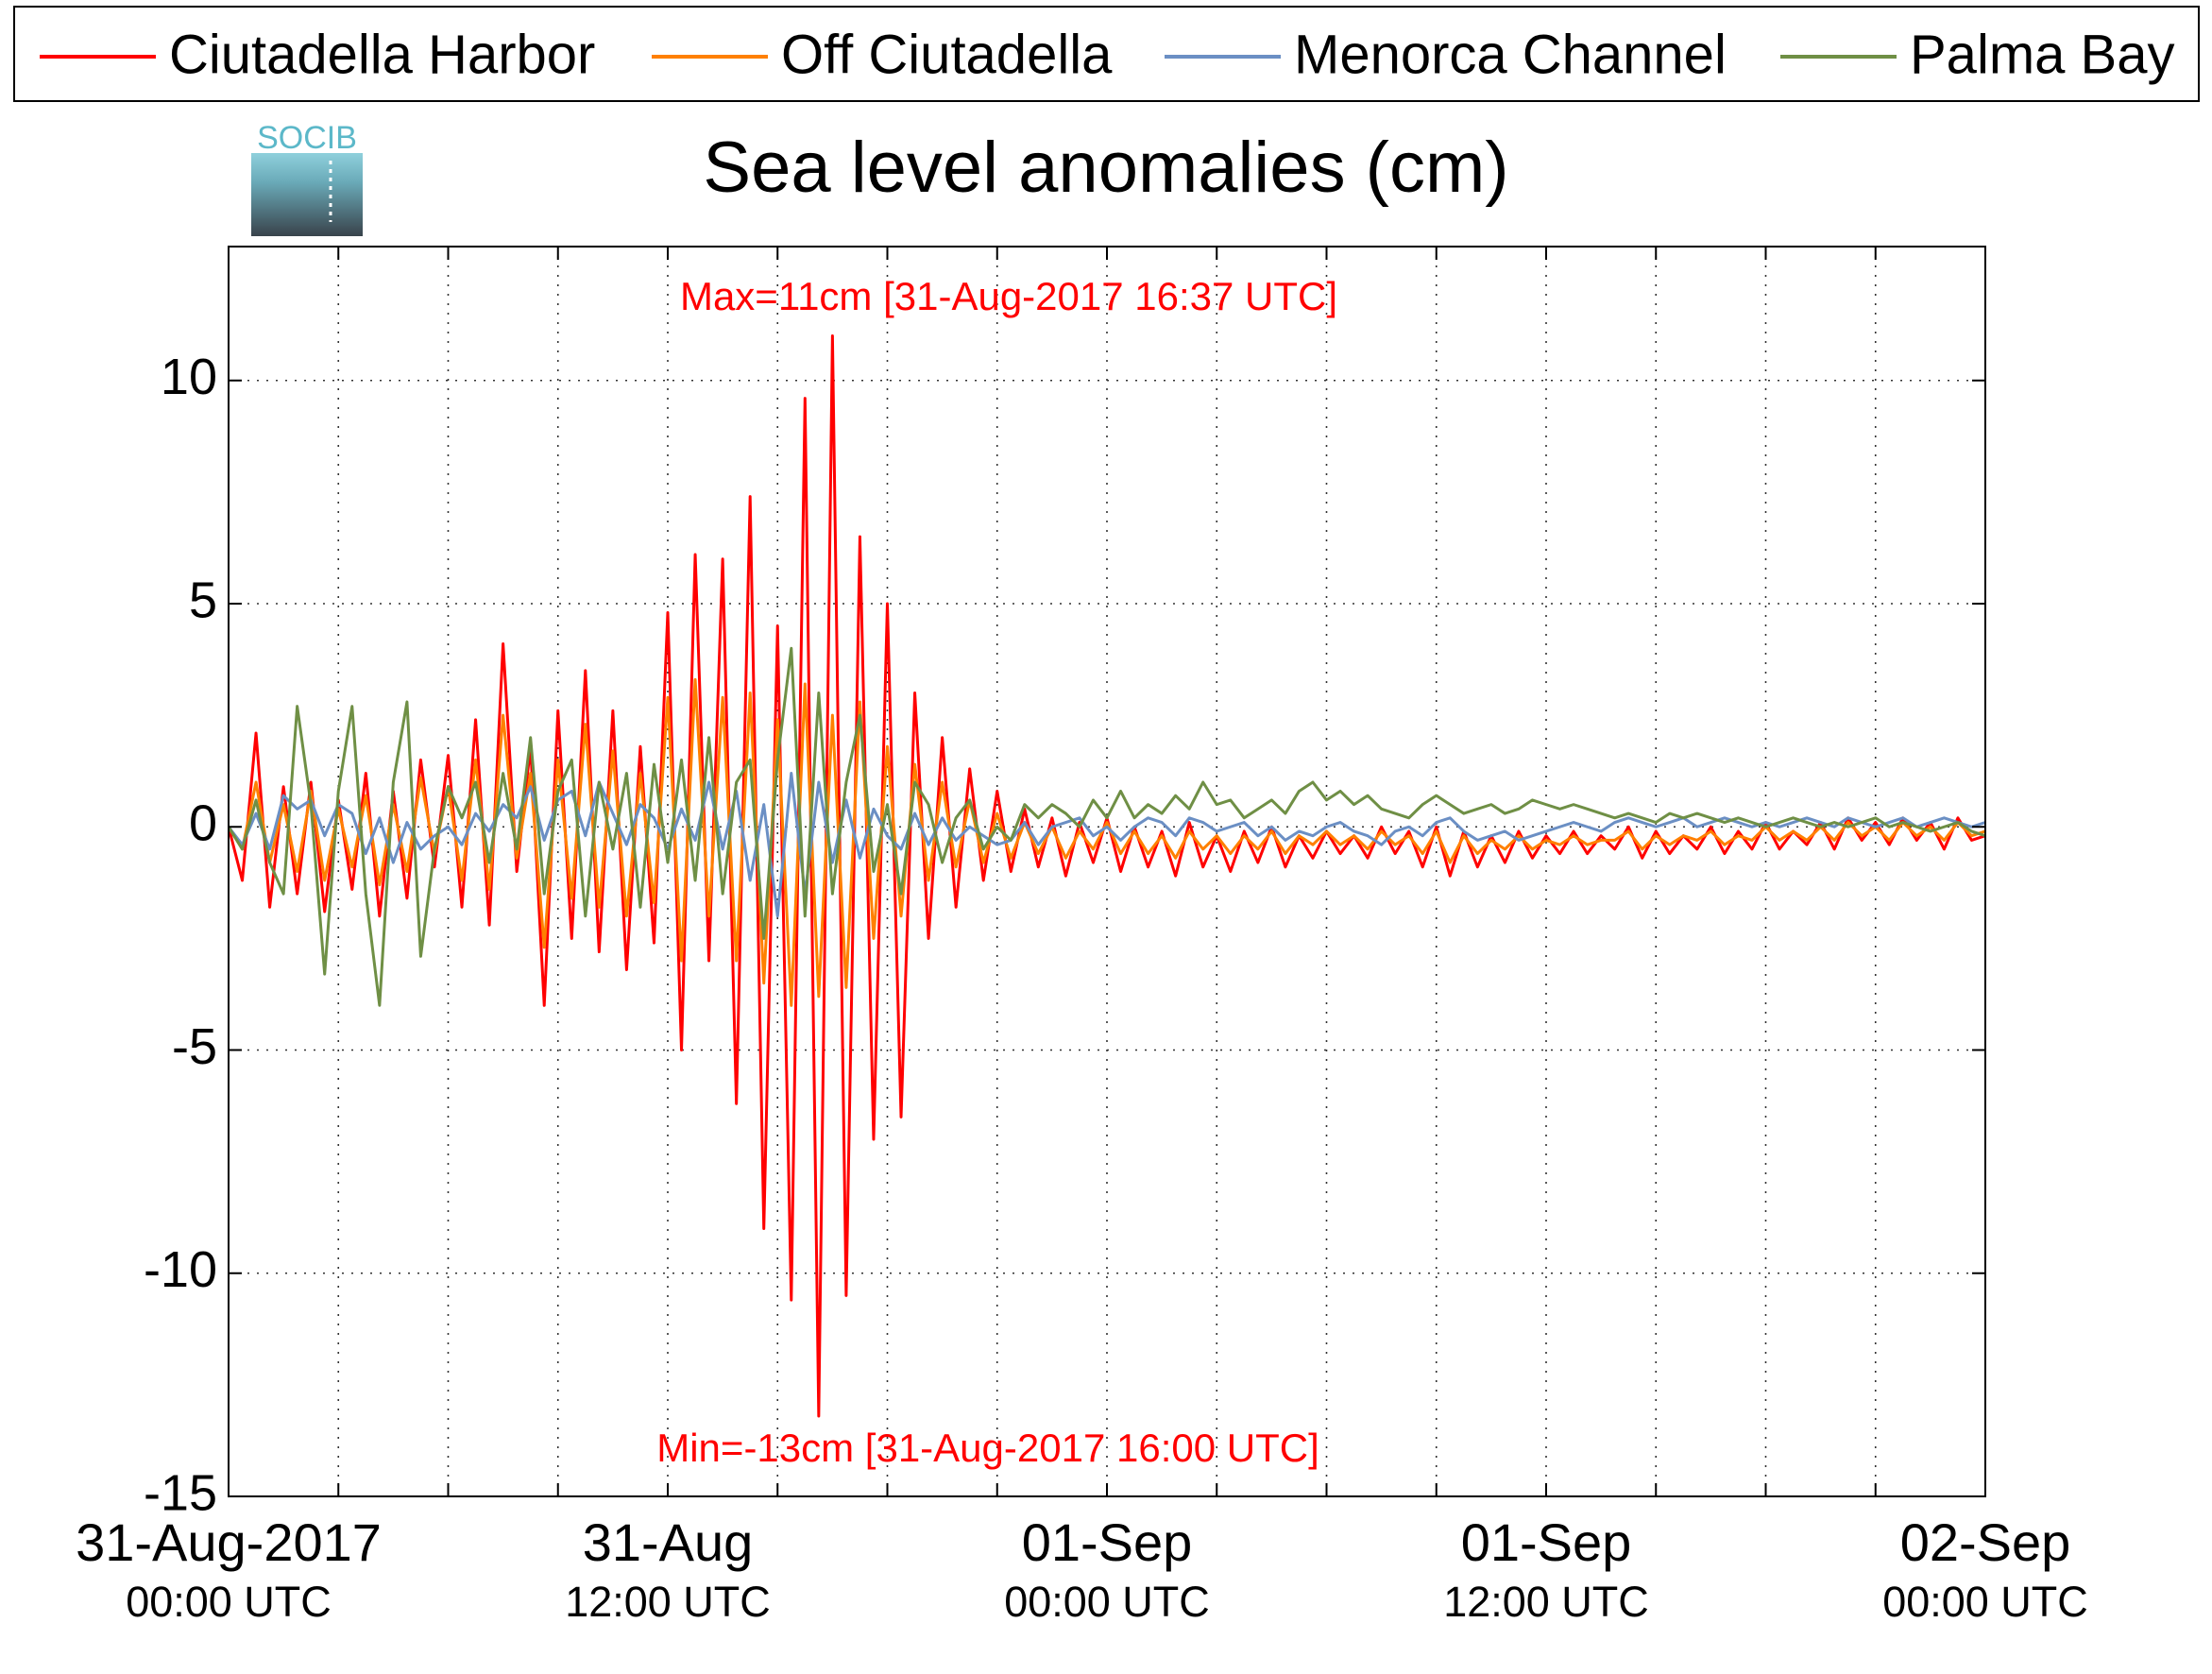  What do you see at coordinates (203, 600) in the screenshot?
I see `y-tick-label: 5` at bounding box center [203, 600].